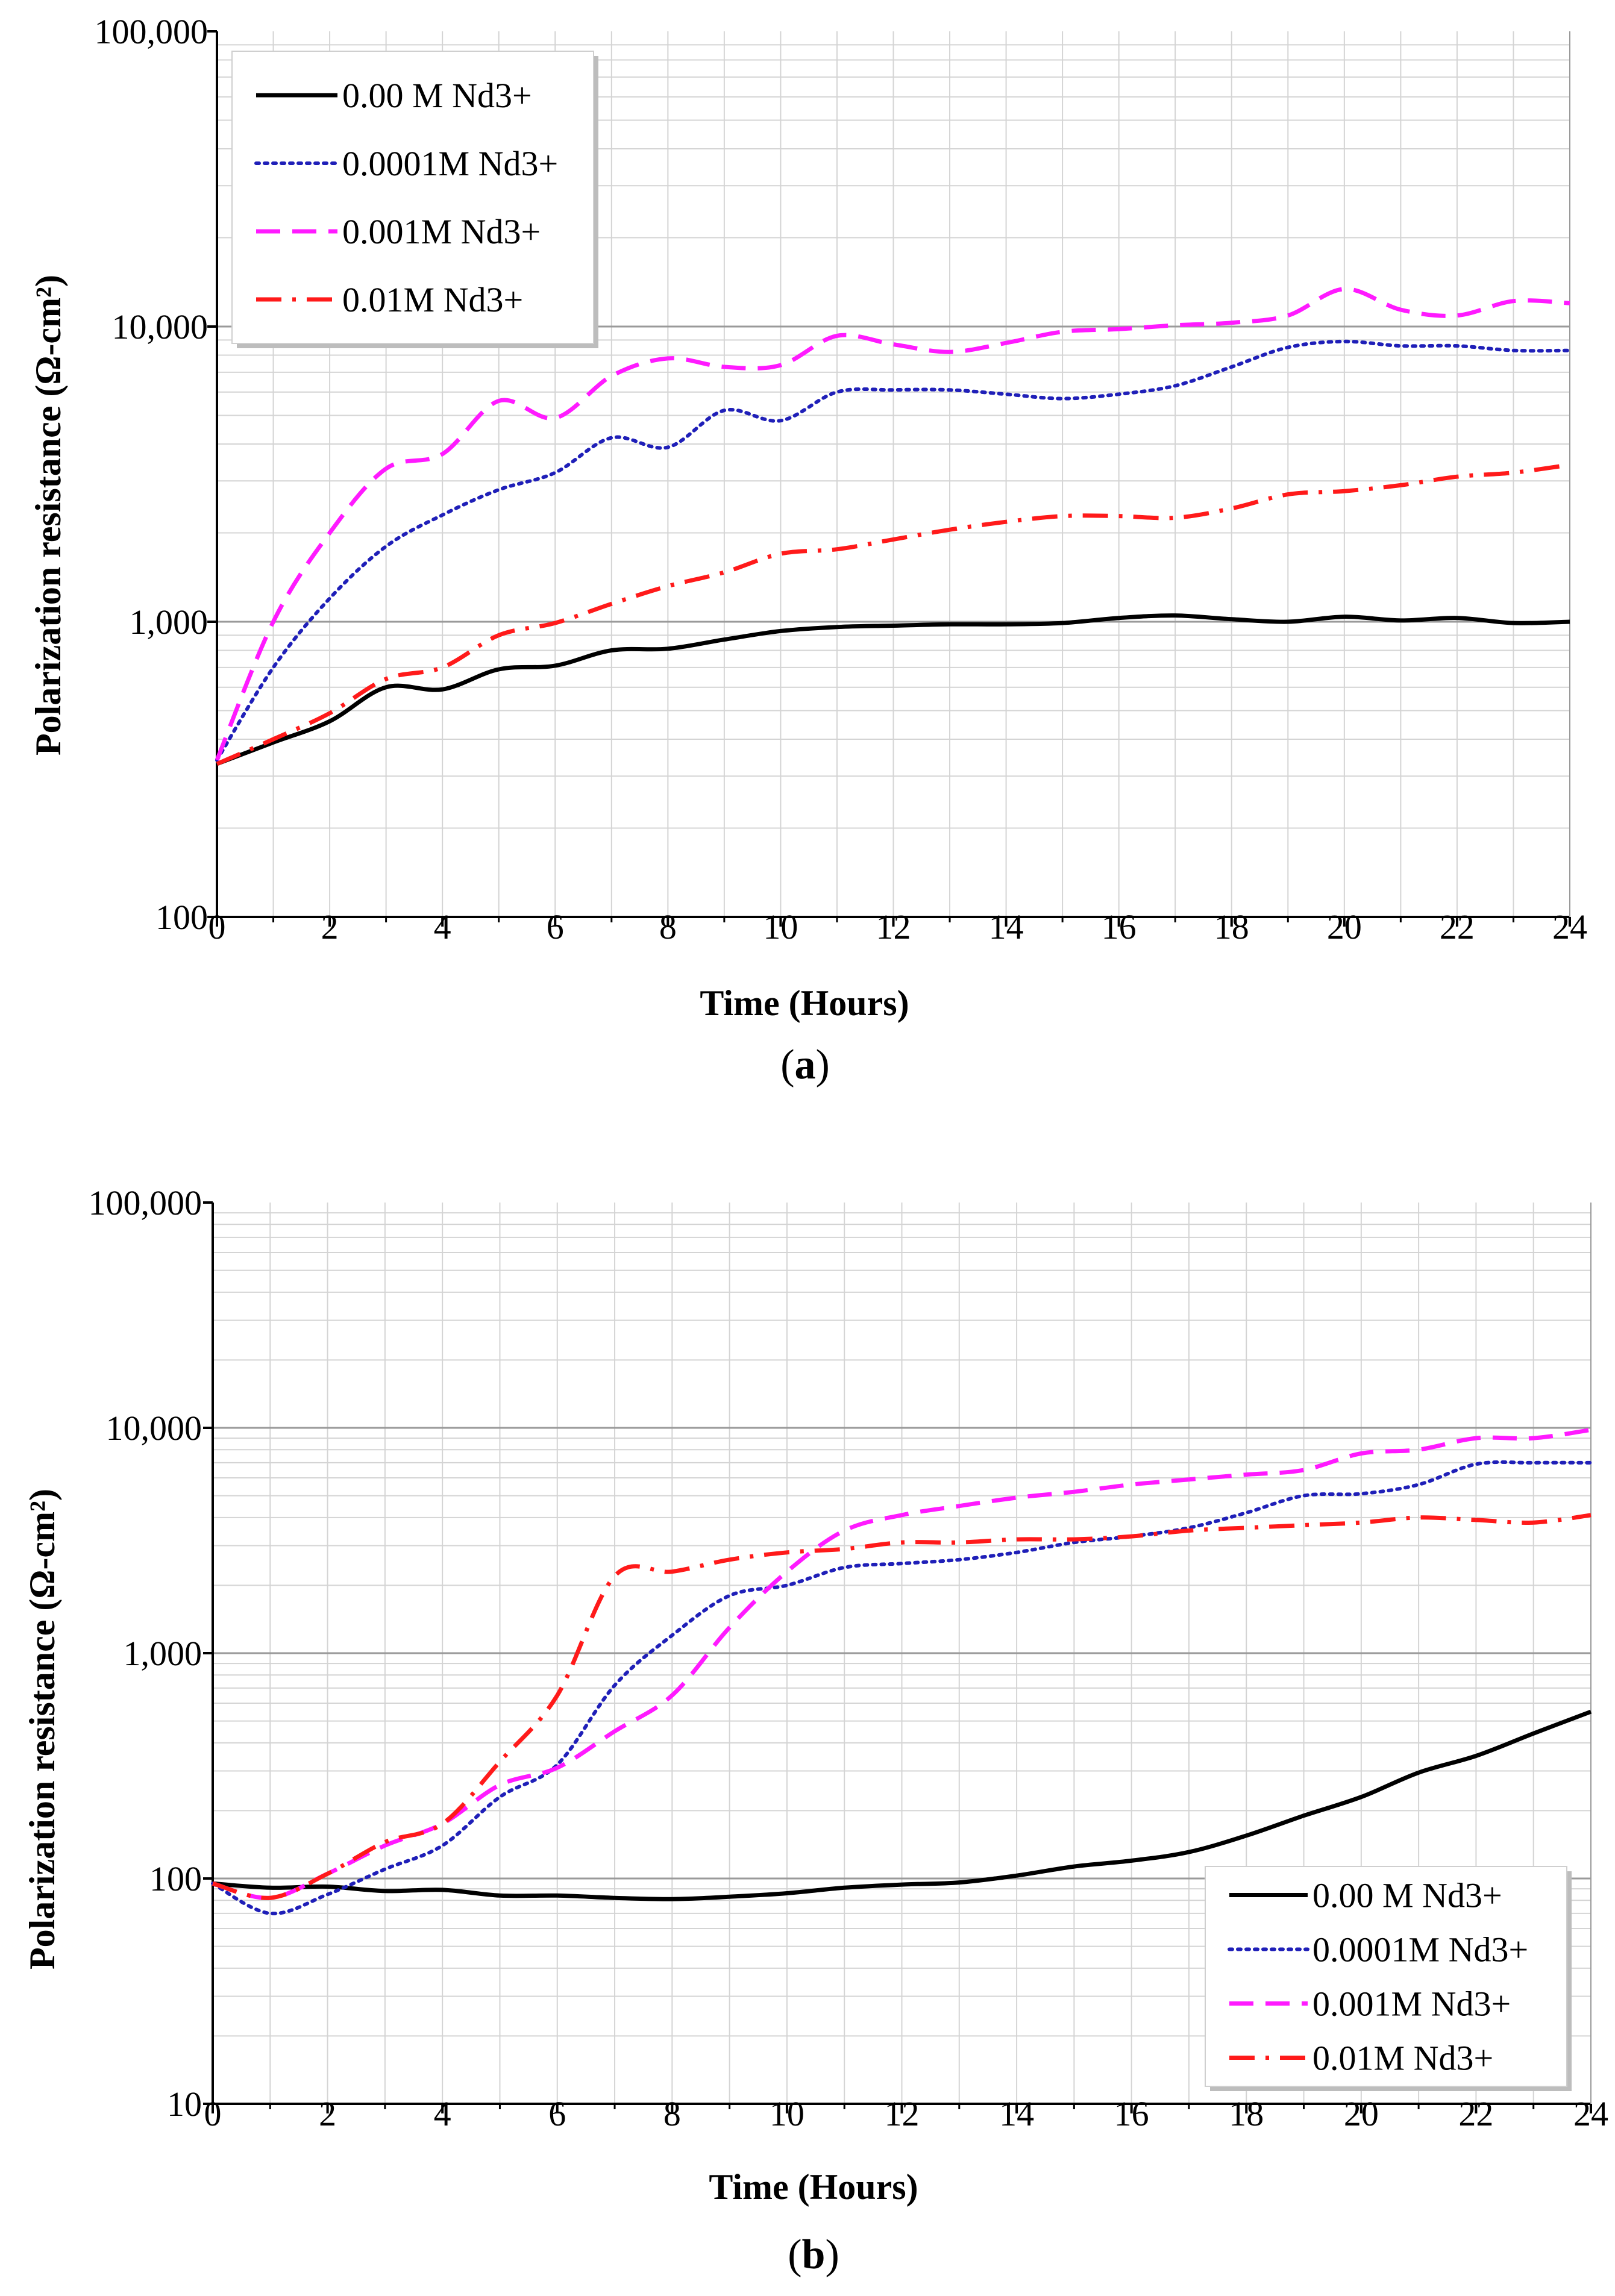 Image resolution: width=1615 pixels, height=2296 pixels. I want to click on chart-a-y-tick-labels: 100 1,000 10,000 100,000, so click(152, 474).